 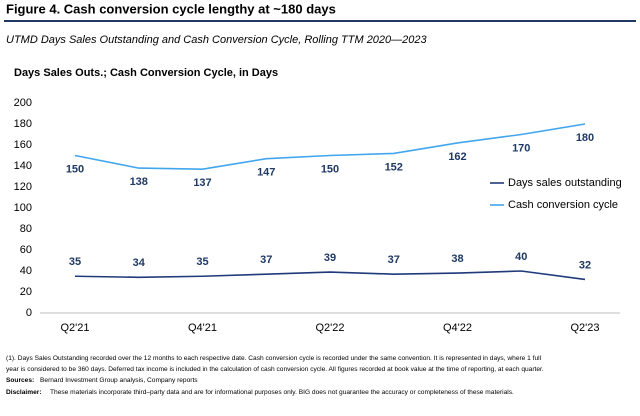 What do you see at coordinates (26, 292) in the screenshot?
I see `y-tick-label: 20` at bounding box center [26, 292].